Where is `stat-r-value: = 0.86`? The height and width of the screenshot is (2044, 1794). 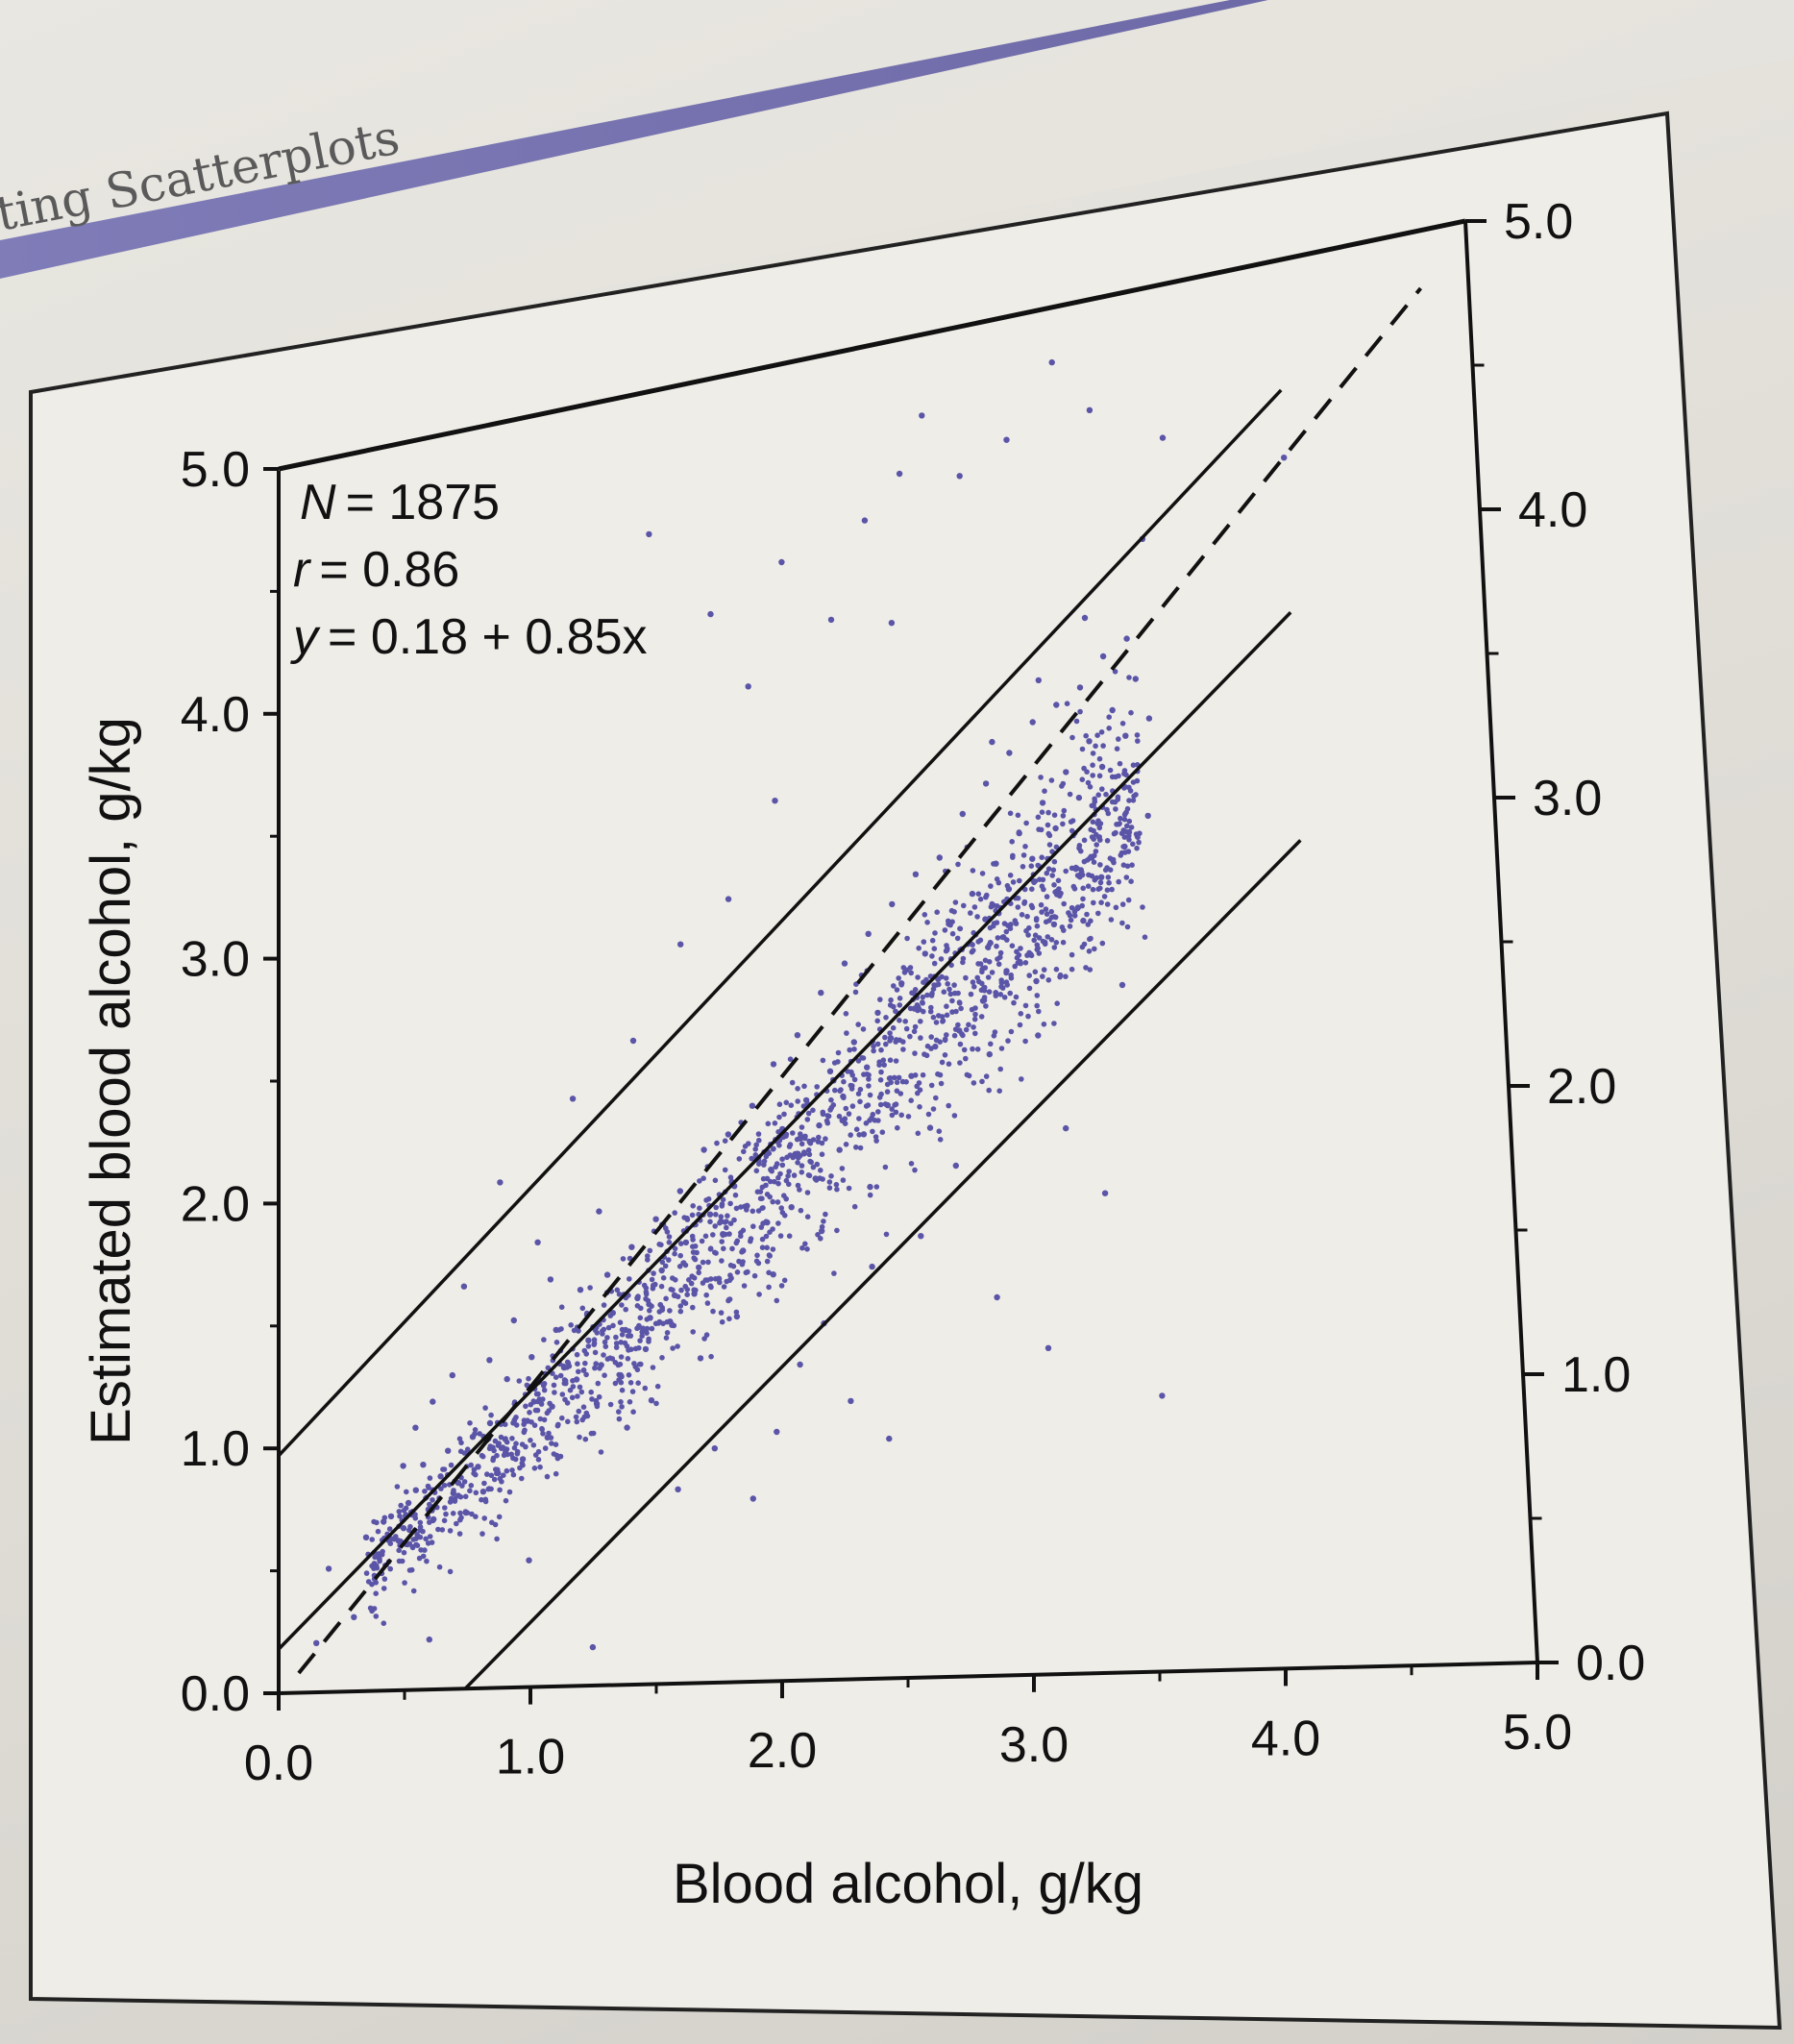
stat-r-value: = 0.86 is located at coordinates (389, 570).